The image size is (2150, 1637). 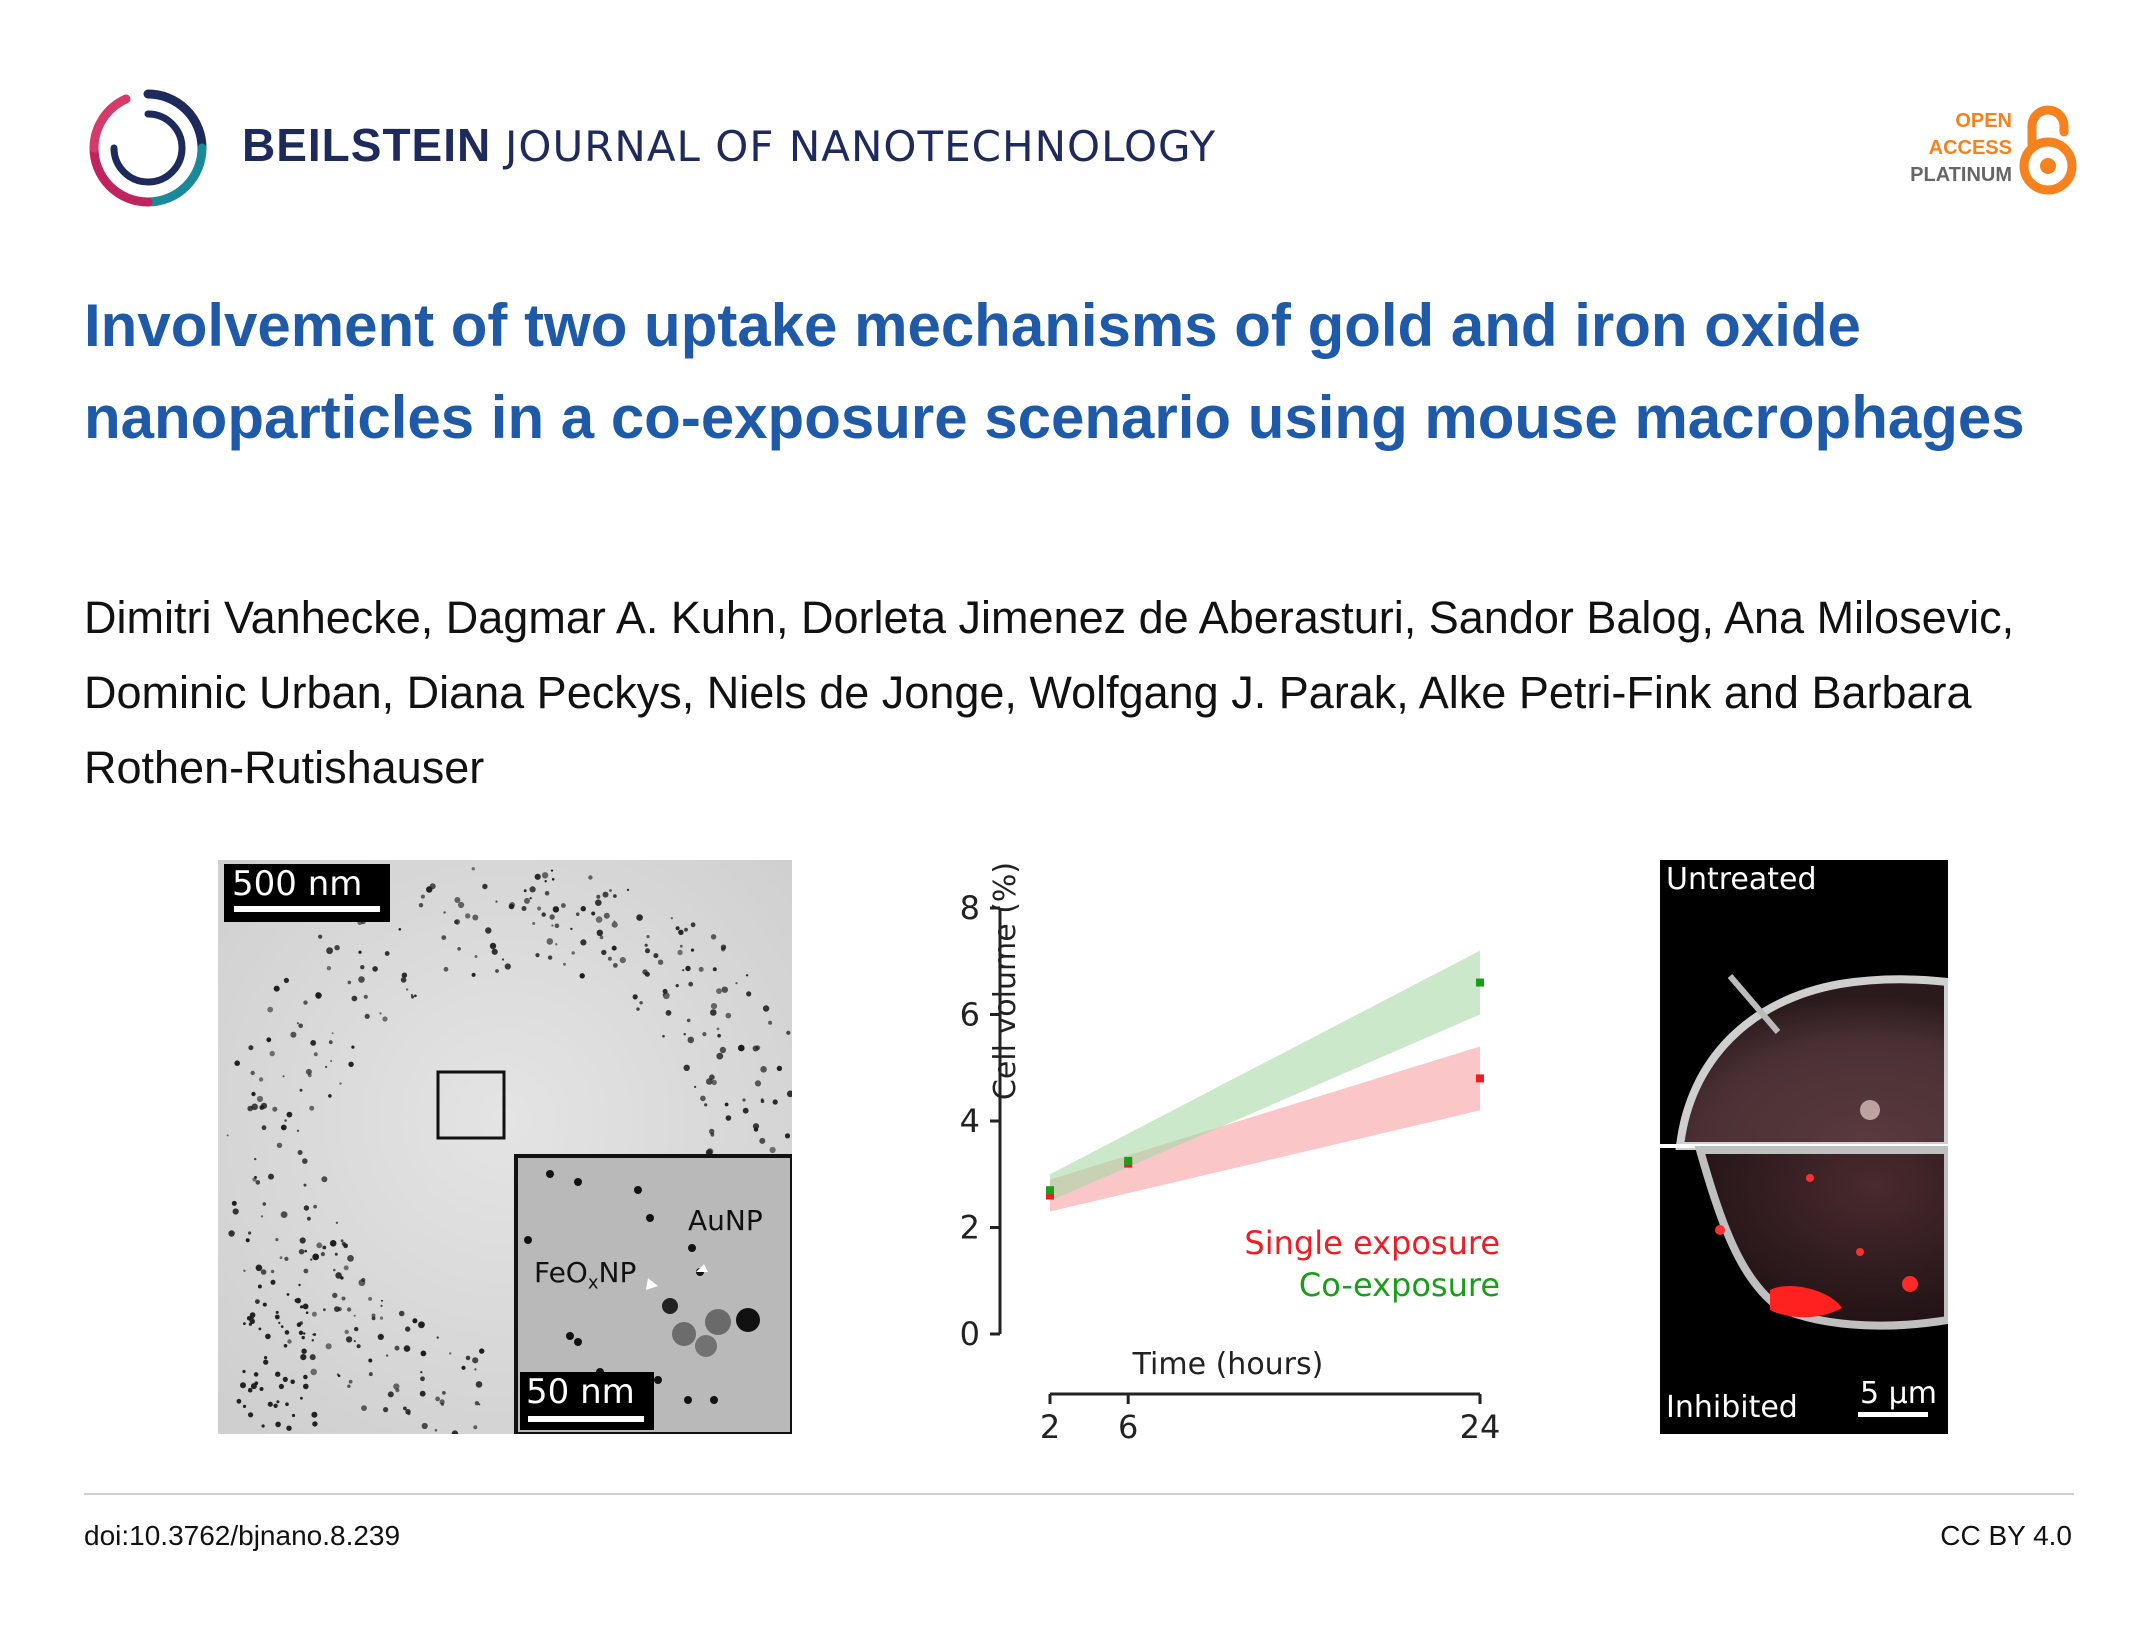 I want to click on aunp-label: AuNP, so click(x=725, y=1220).